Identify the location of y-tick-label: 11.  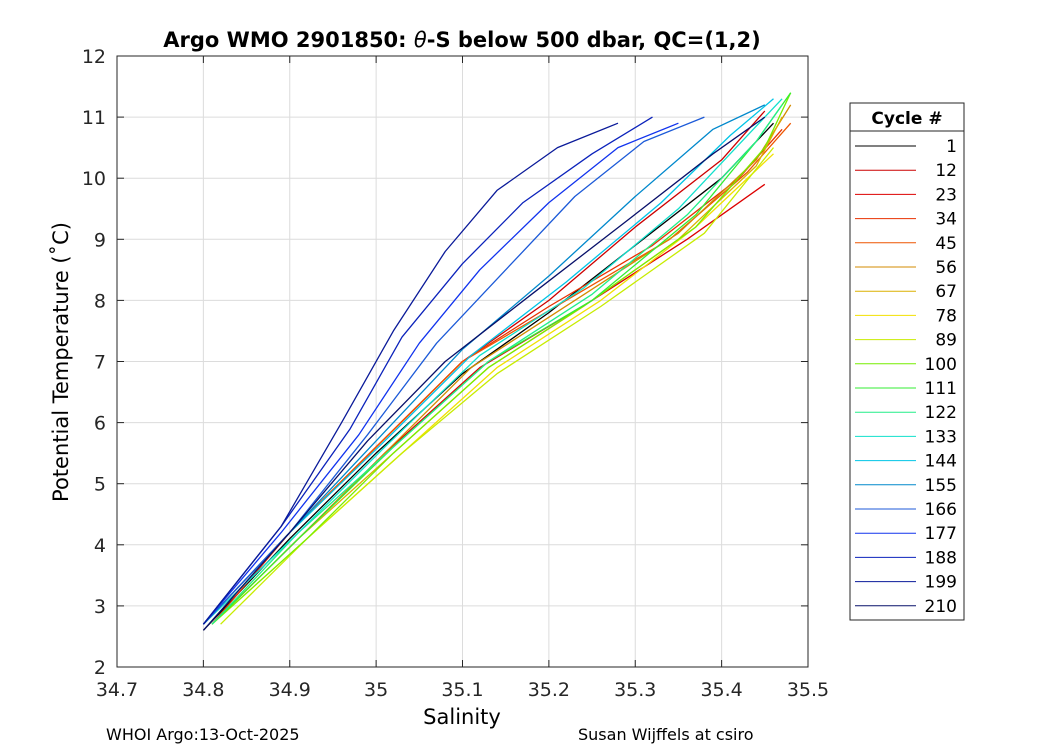
(94, 118).